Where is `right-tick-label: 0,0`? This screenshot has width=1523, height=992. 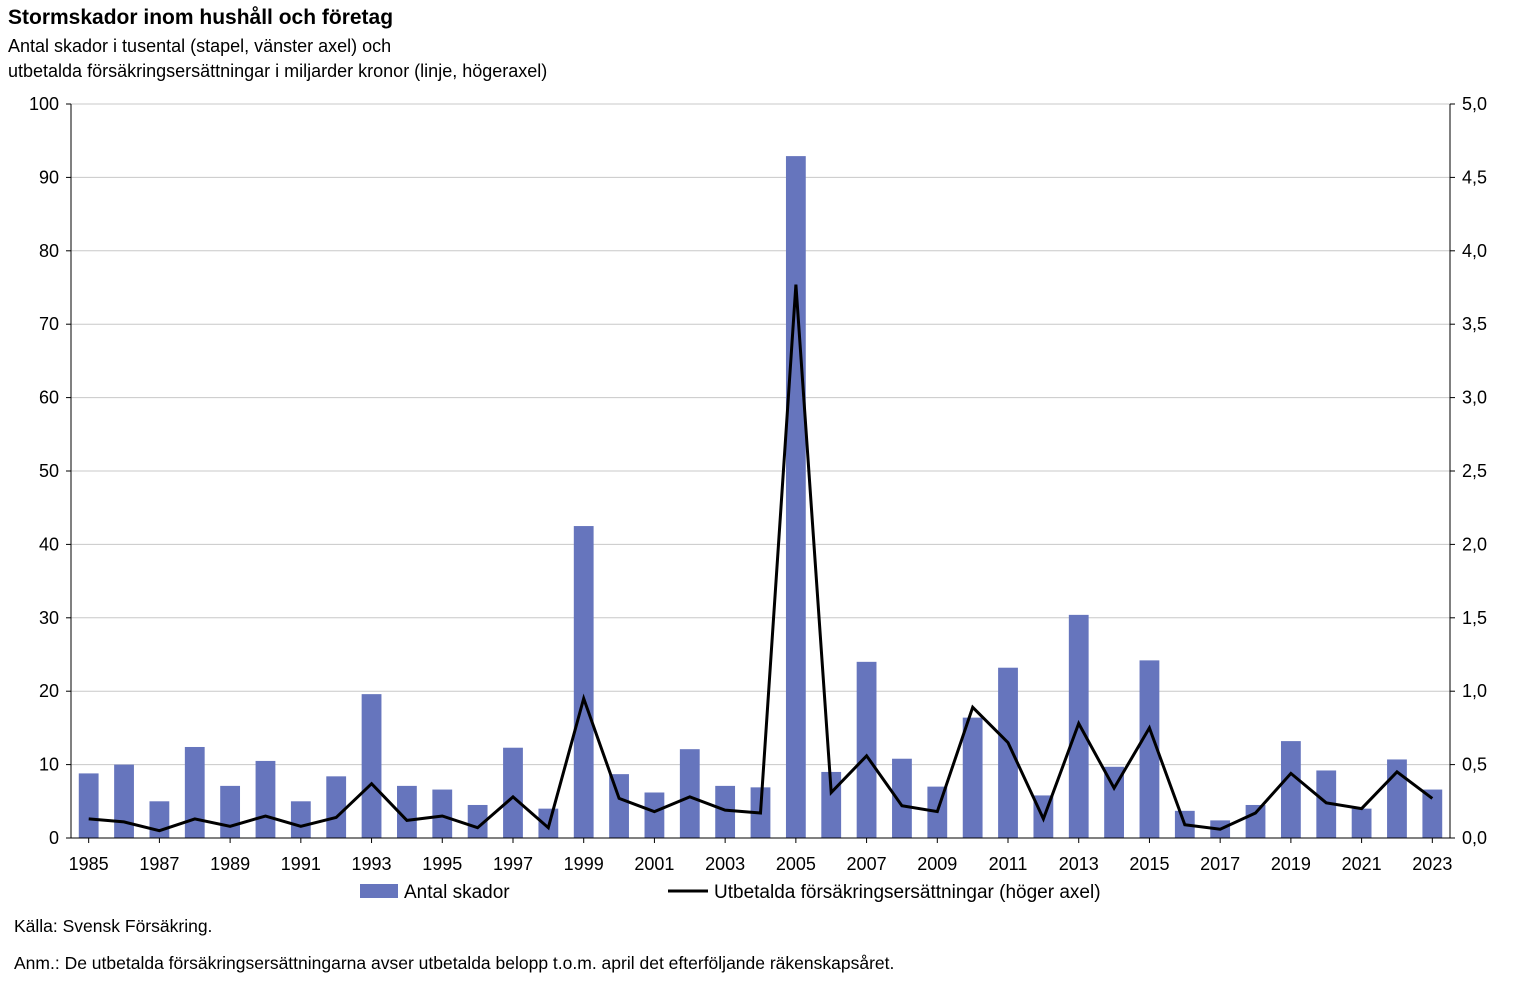 right-tick-label: 0,0 is located at coordinates (1474, 838).